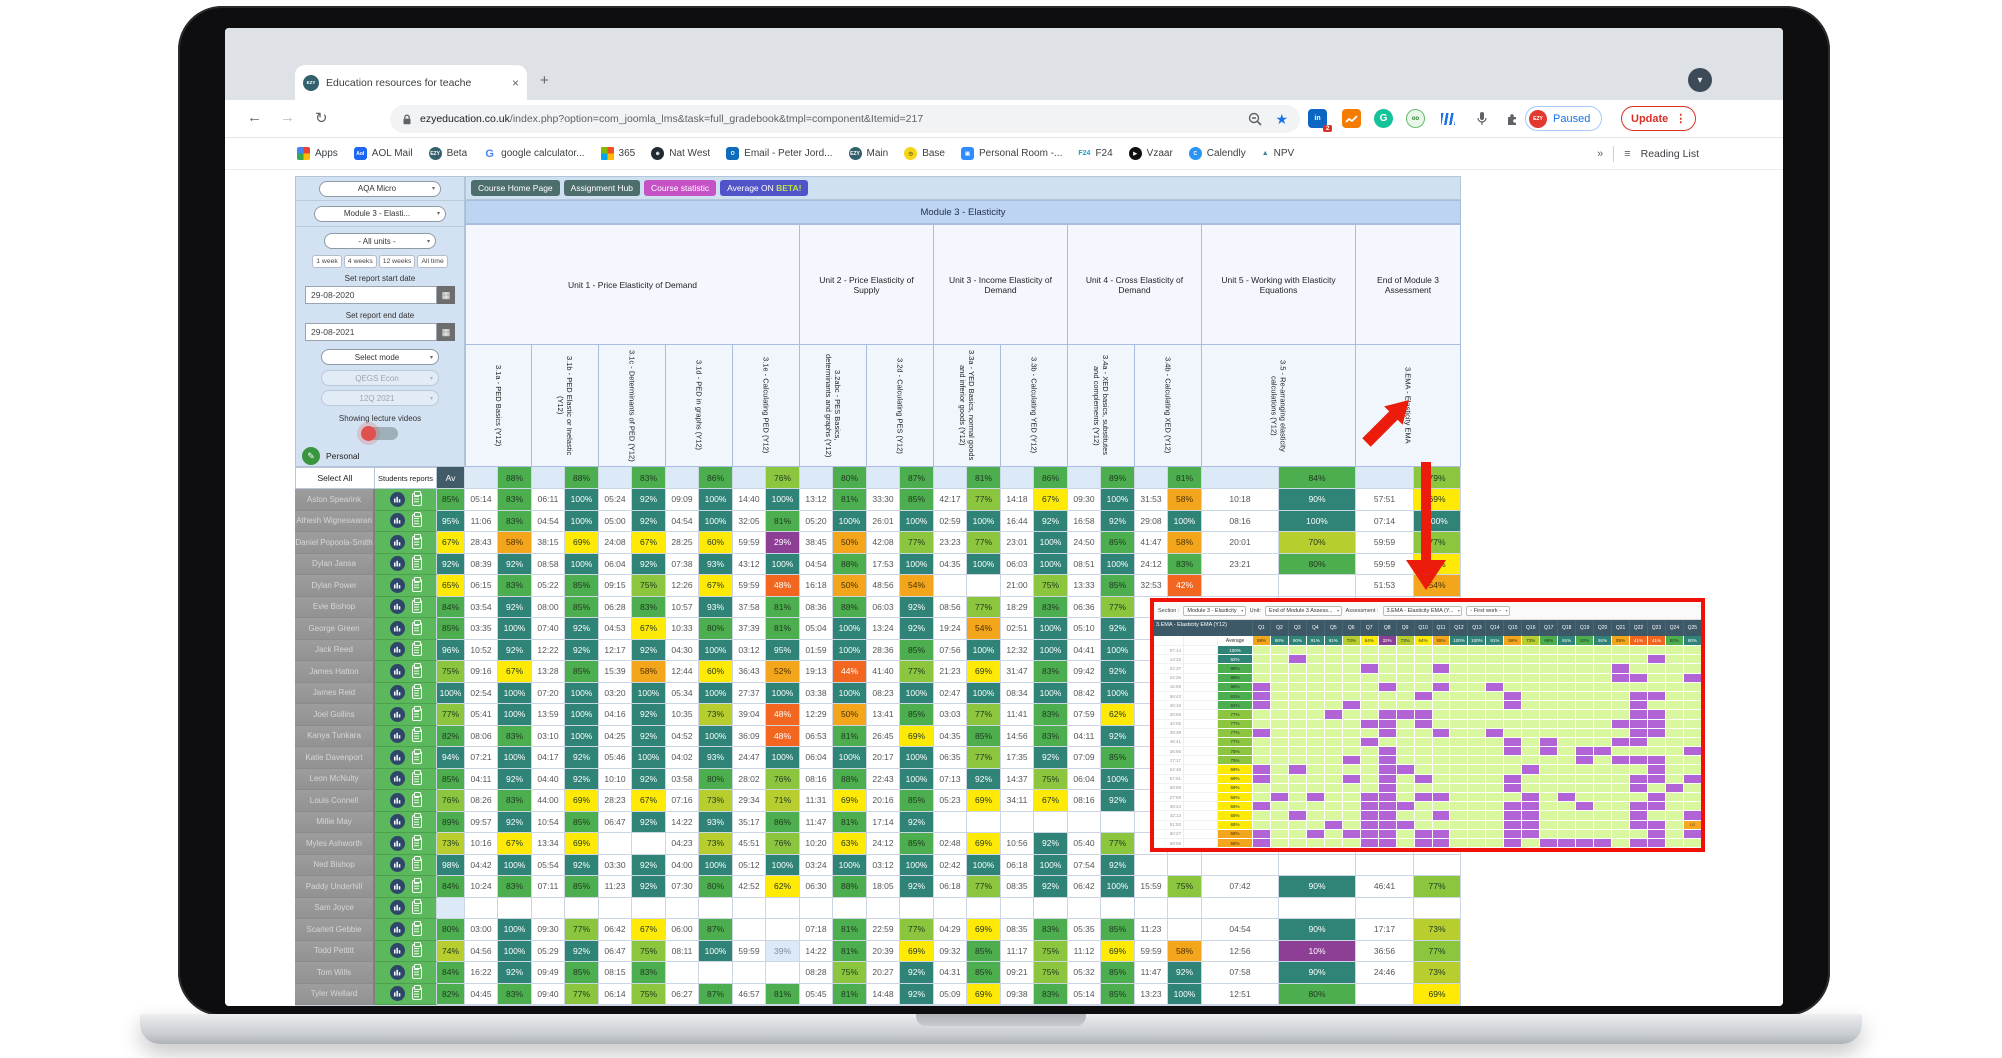 The width and height of the screenshot is (2002, 1058). What do you see at coordinates (868, 153) in the screenshot?
I see `bookmark-main: EZY Main` at bounding box center [868, 153].